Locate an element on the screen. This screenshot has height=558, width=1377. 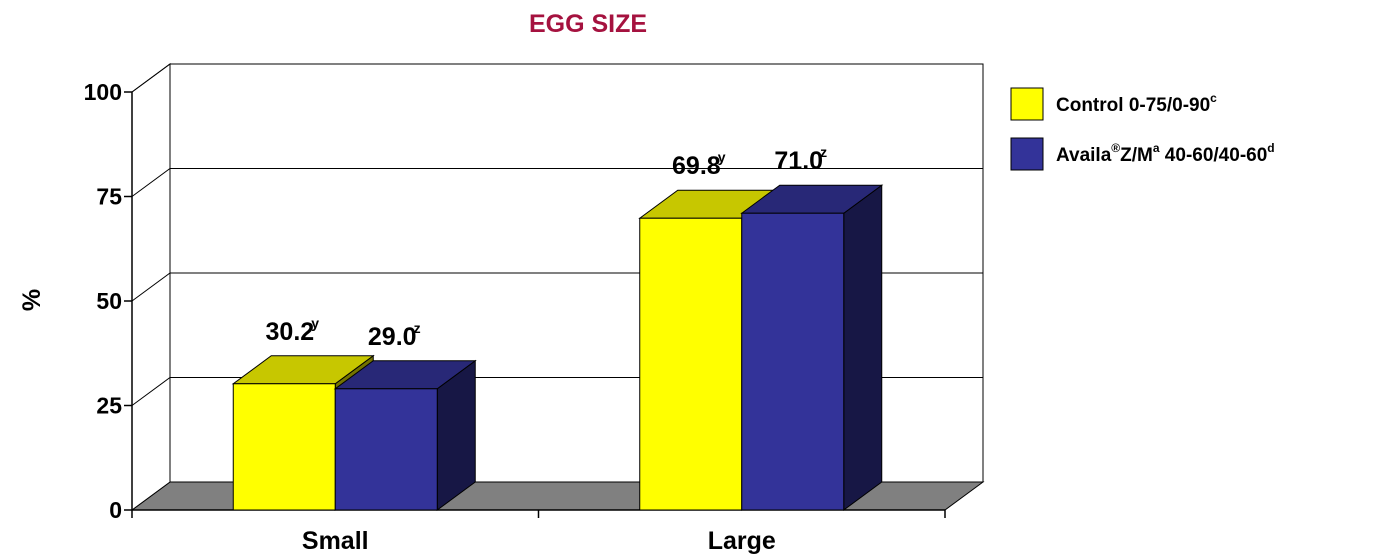
x-category-label: Large is located at coordinates (742, 541).